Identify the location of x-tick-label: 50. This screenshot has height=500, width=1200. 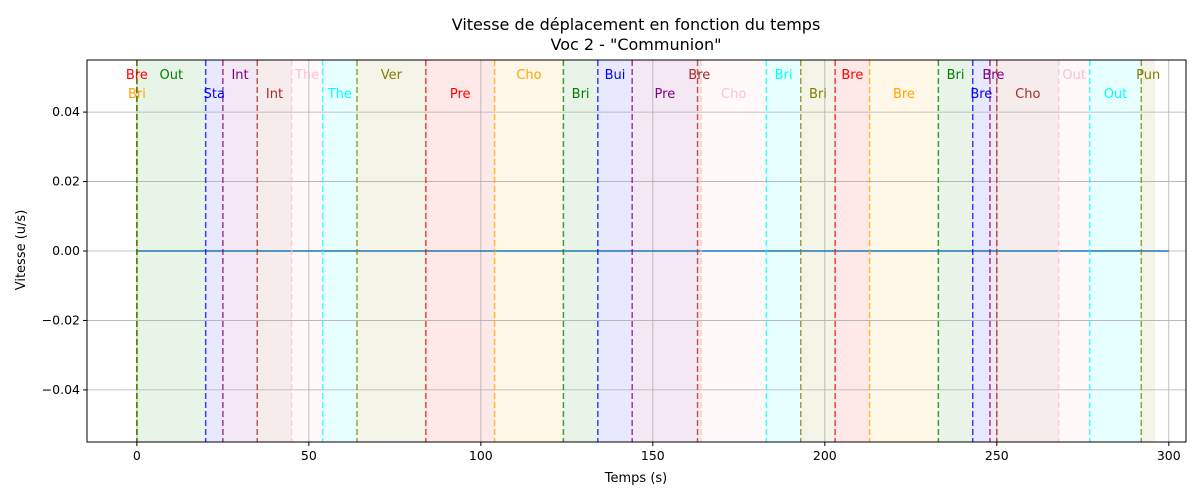
(309, 455).